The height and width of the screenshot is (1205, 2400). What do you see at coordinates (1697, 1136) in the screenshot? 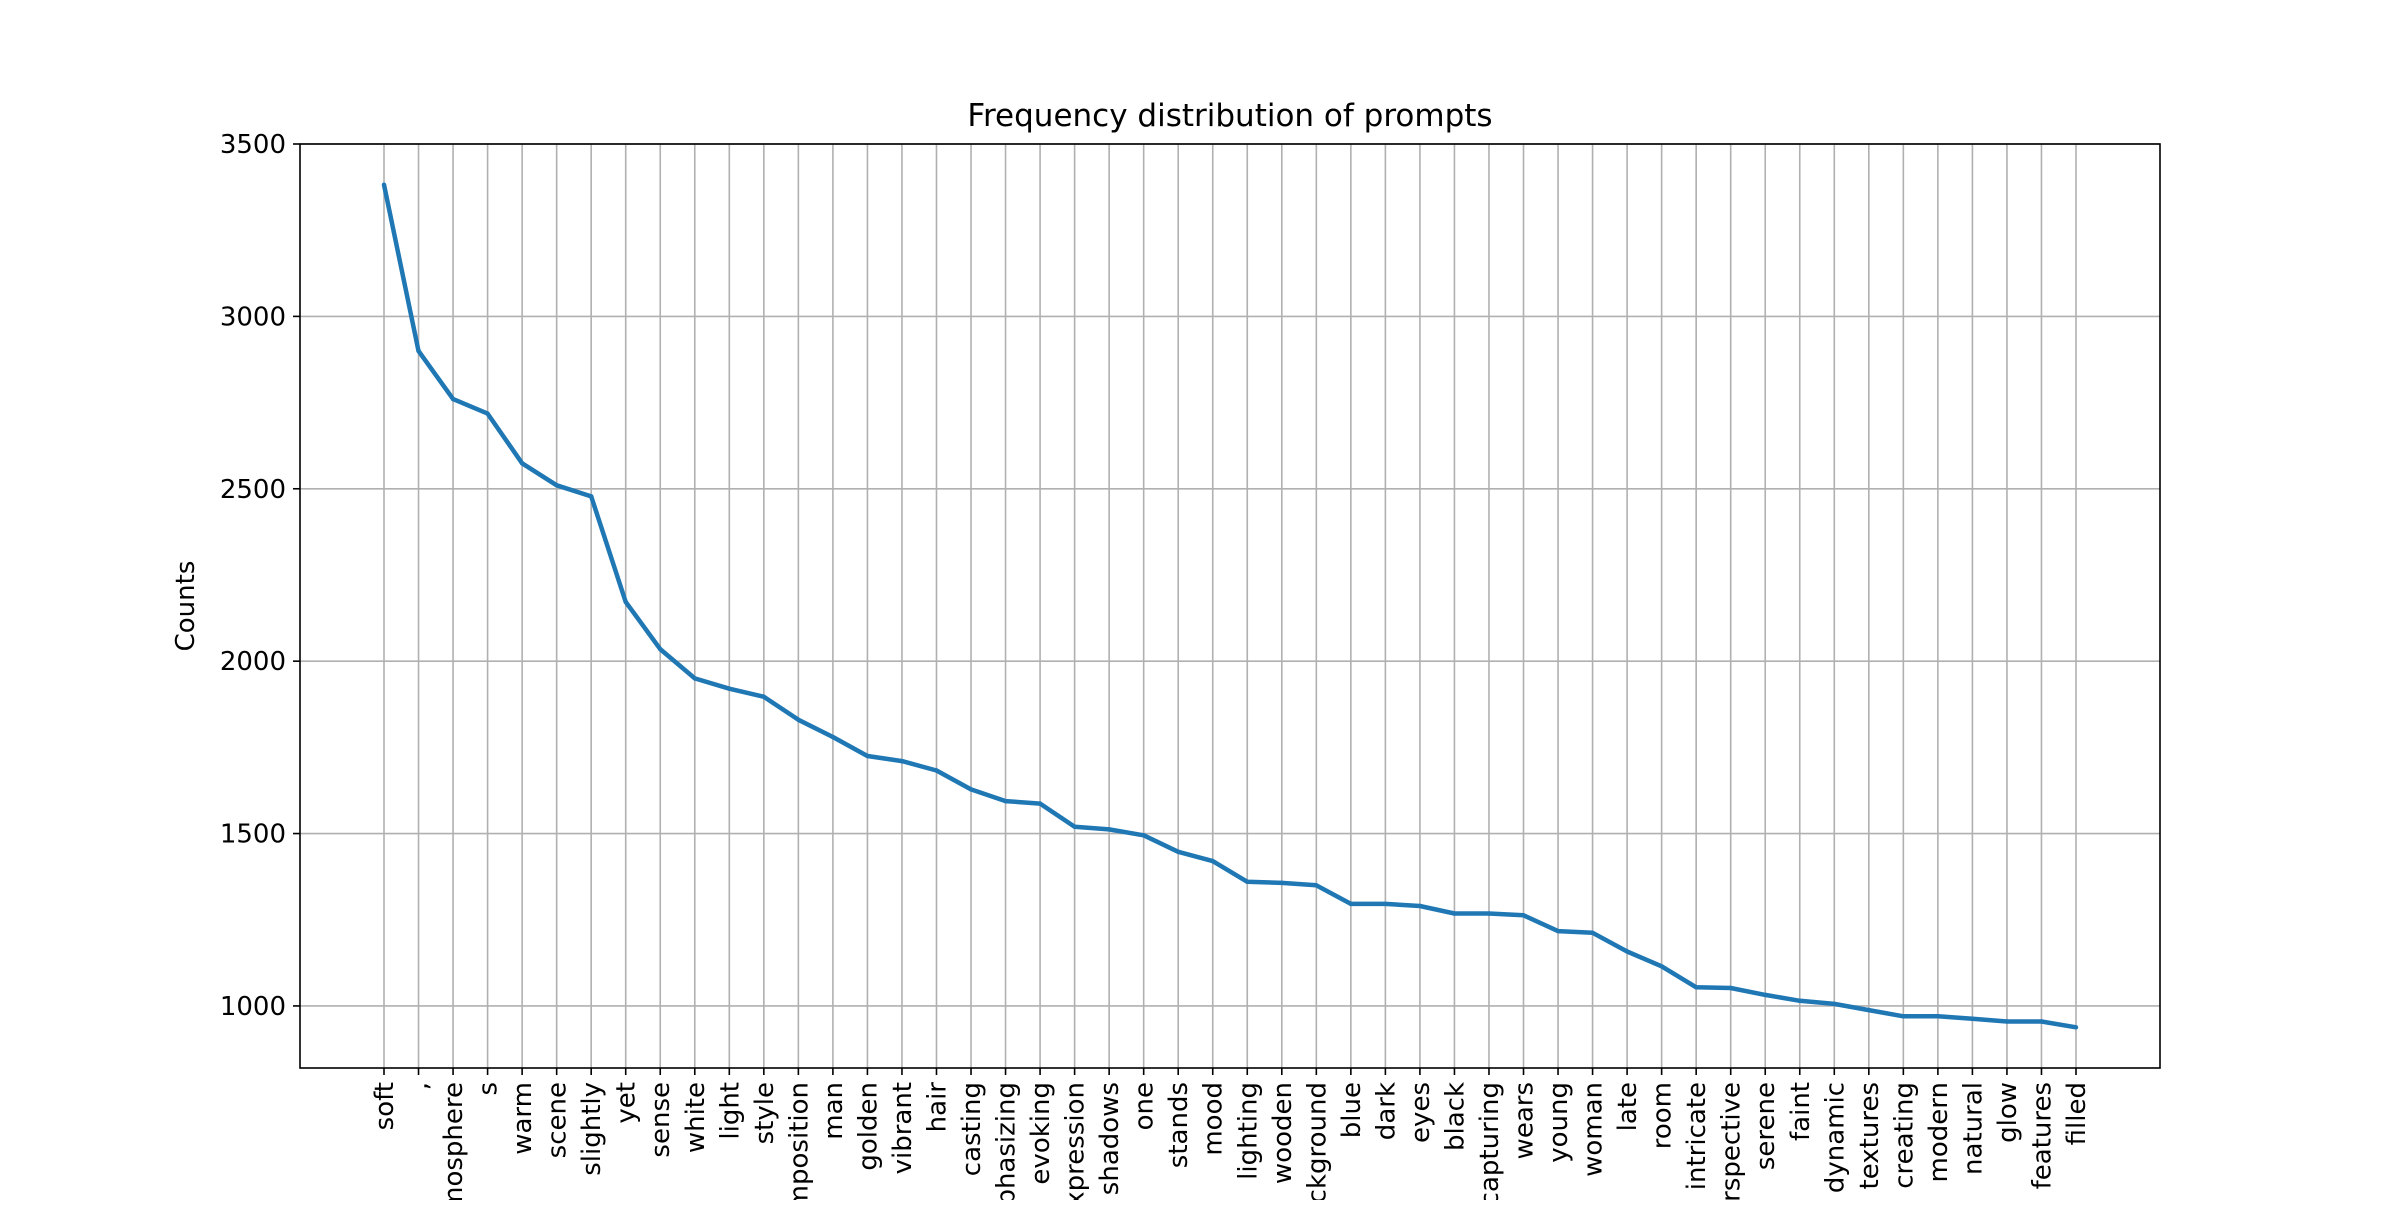
I see `x-tick-label: intricate` at bounding box center [1697, 1136].